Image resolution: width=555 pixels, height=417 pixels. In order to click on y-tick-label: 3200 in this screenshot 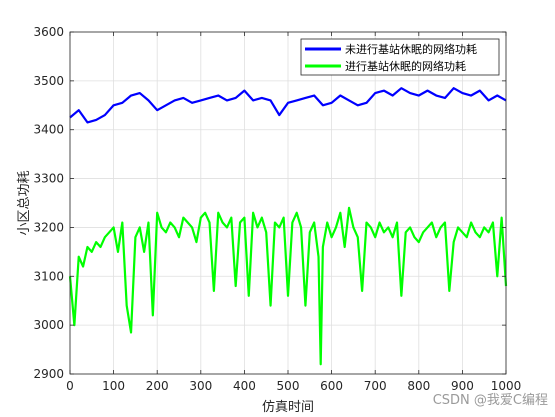, I will do `click(48, 227)`.